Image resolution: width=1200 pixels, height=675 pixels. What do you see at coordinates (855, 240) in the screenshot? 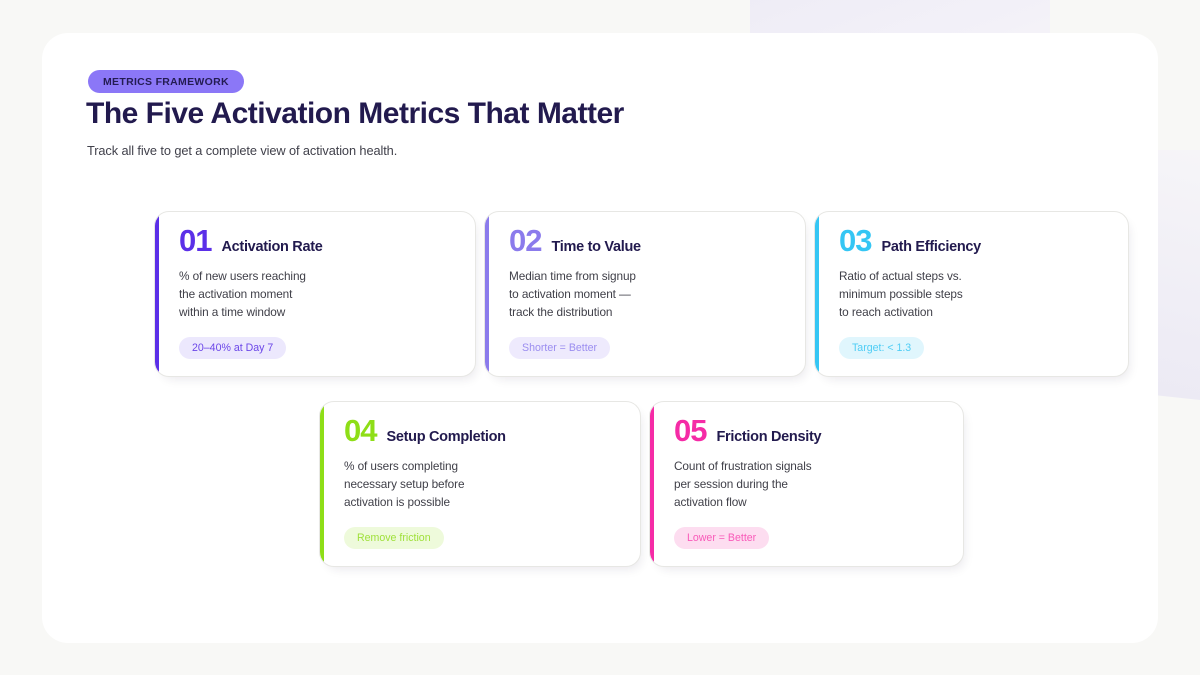
I see `card-number: 03` at bounding box center [855, 240].